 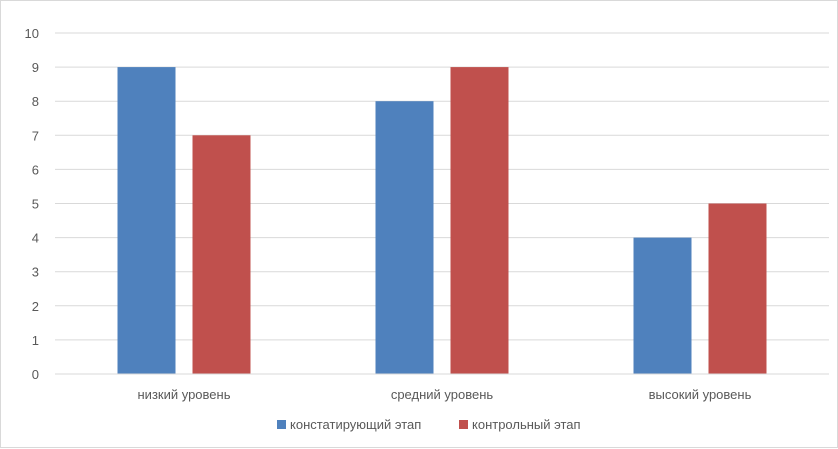 What do you see at coordinates (35, 67) in the screenshot?
I see `y-tick-label: 9` at bounding box center [35, 67].